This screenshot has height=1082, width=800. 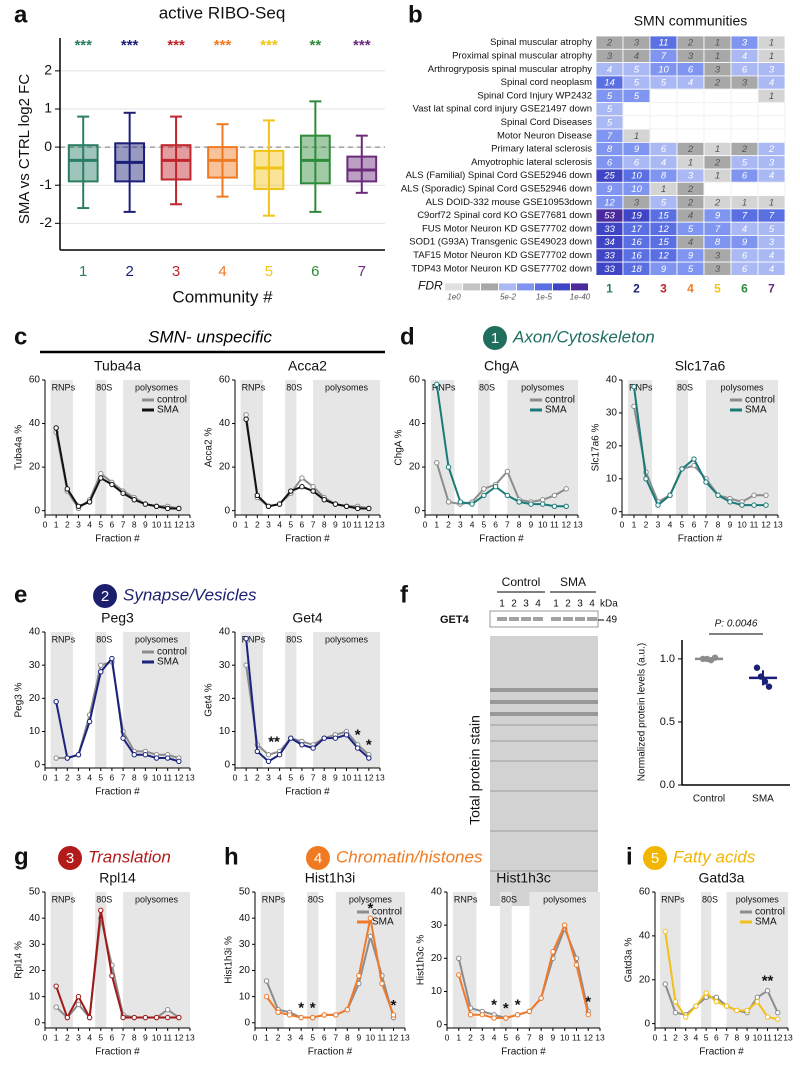 I want to click on y-tick-label: 10, so click(x=35, y=996).